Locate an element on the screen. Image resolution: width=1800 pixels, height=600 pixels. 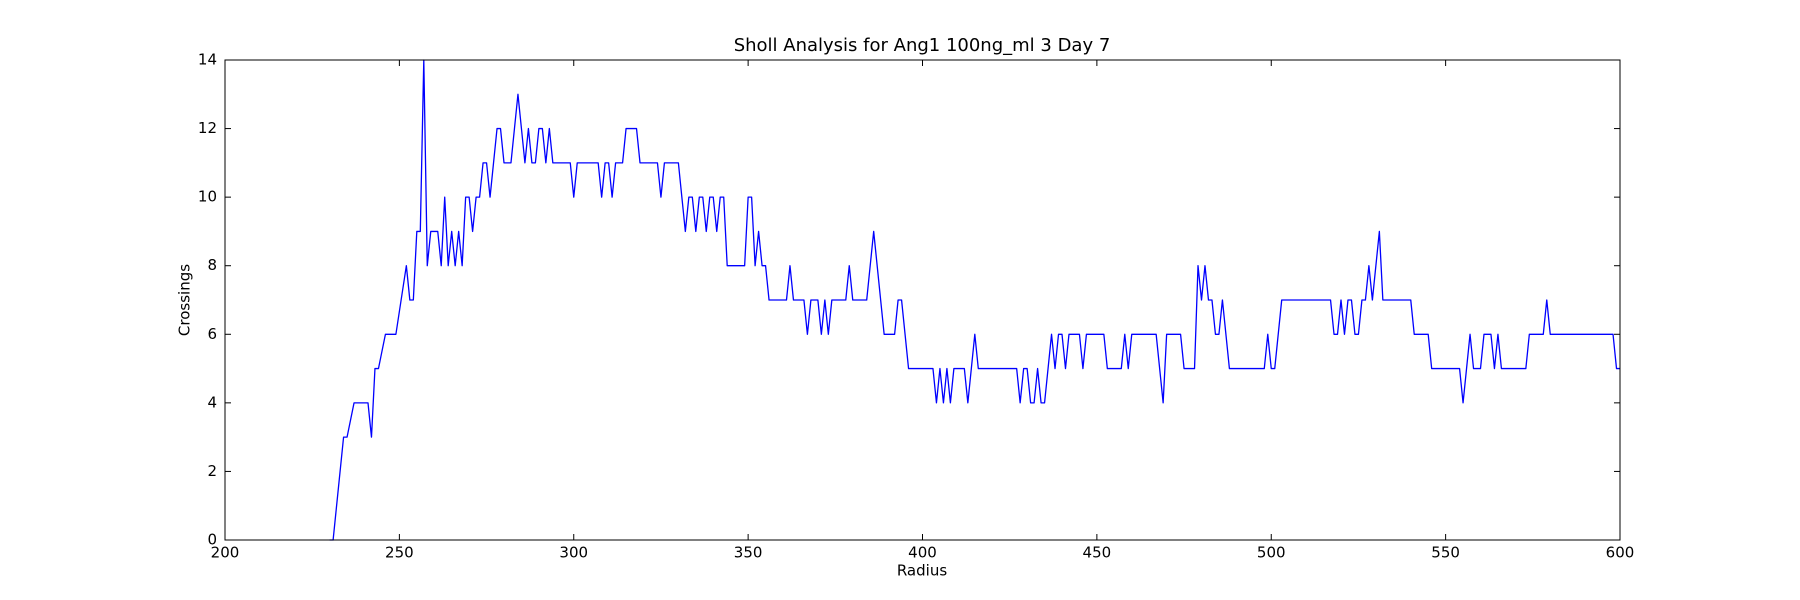
x-tick-label: 550 is located at coordinates (1445, 553).